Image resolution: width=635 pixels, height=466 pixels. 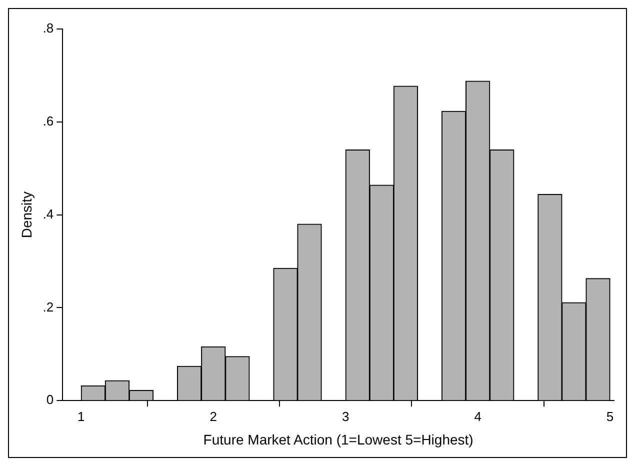 What do you see at coordinates (478, 416) in the screenshot?
I see `x-tick-label: 4` at bounding box center [478, 416].